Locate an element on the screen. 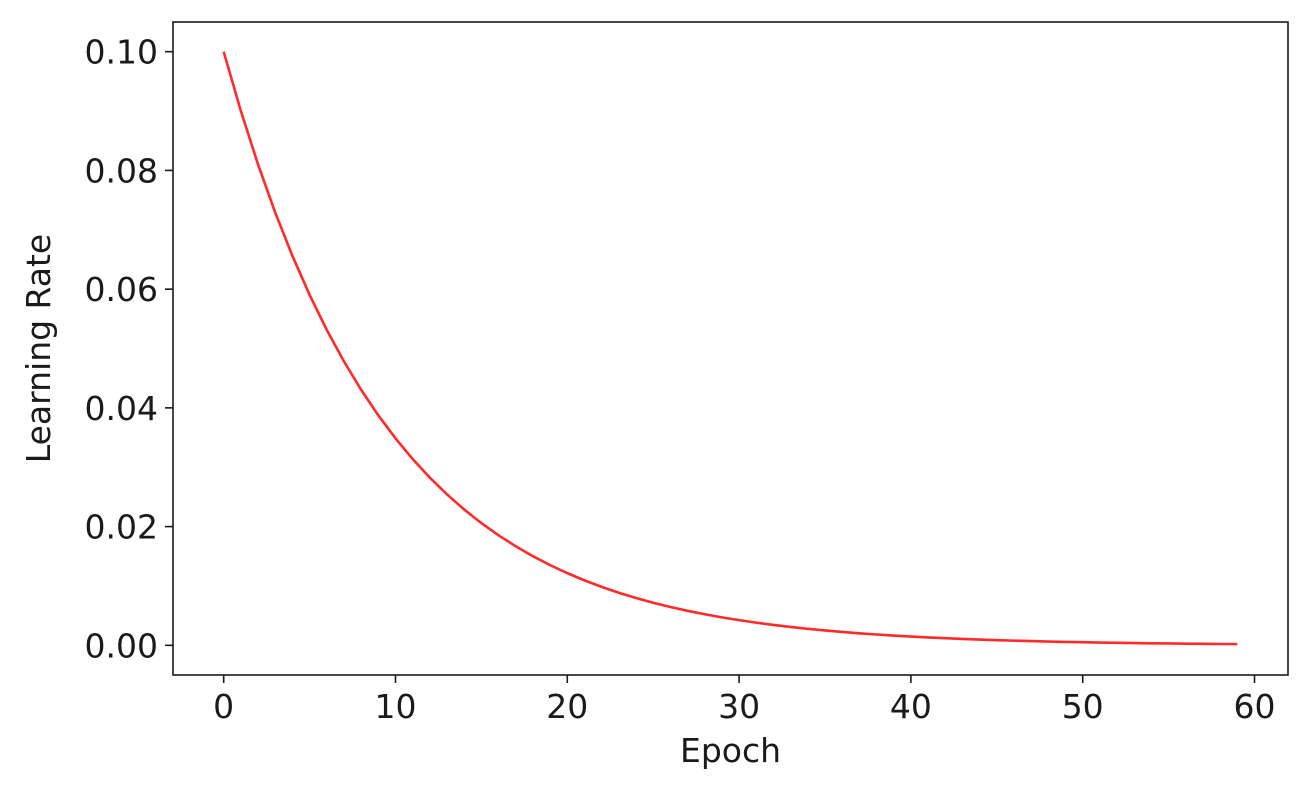  y-tick-label: 0.08 is located at coordinates (121, 170).